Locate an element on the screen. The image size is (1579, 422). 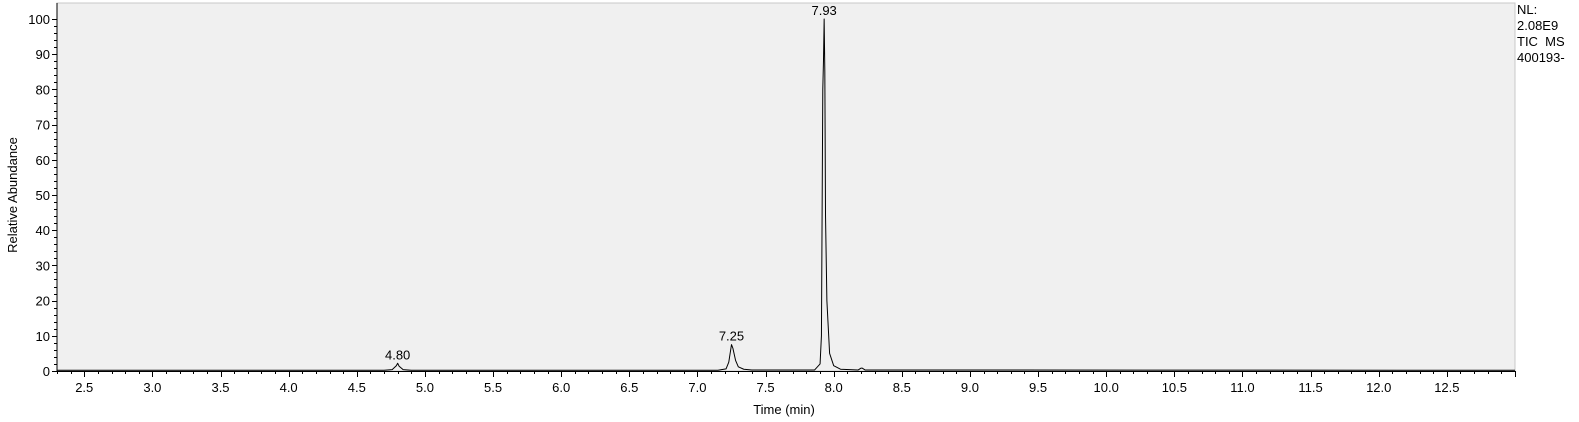
x-tick-label: 10.0 is located at coordinates (1106, 387).